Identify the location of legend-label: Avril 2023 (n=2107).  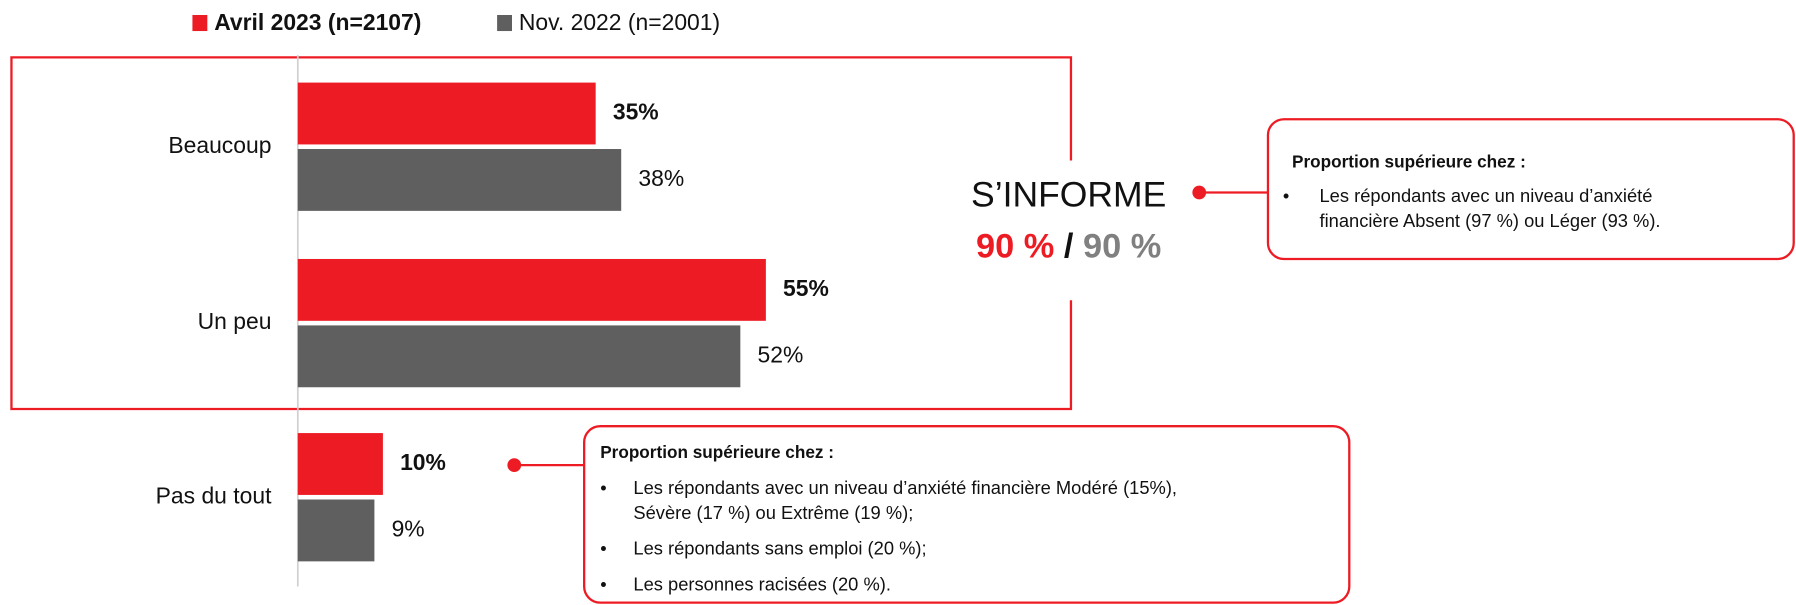
(317, 22).